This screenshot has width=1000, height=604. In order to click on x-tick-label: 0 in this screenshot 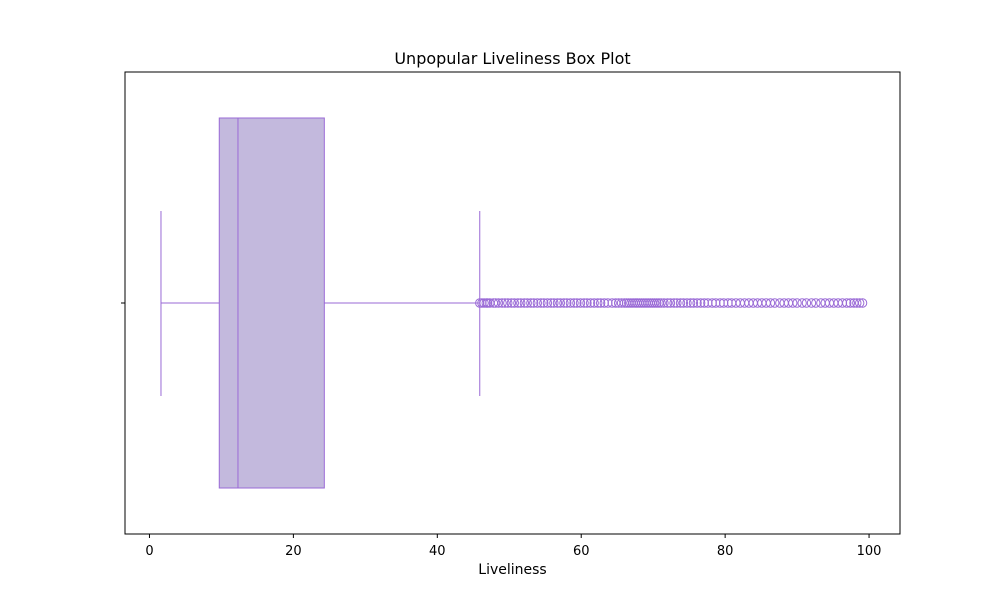, I will do `click(149, 551)`.